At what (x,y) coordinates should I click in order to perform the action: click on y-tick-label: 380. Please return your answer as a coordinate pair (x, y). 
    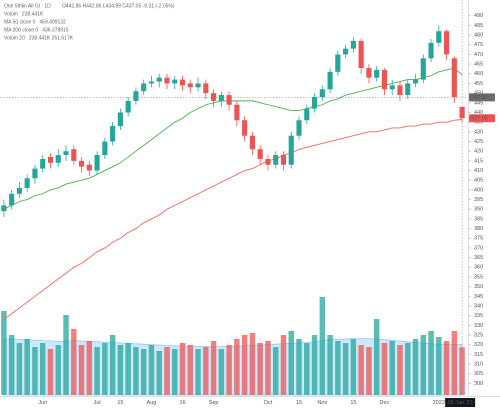
    Looking at the image, I should click on (478, 229).